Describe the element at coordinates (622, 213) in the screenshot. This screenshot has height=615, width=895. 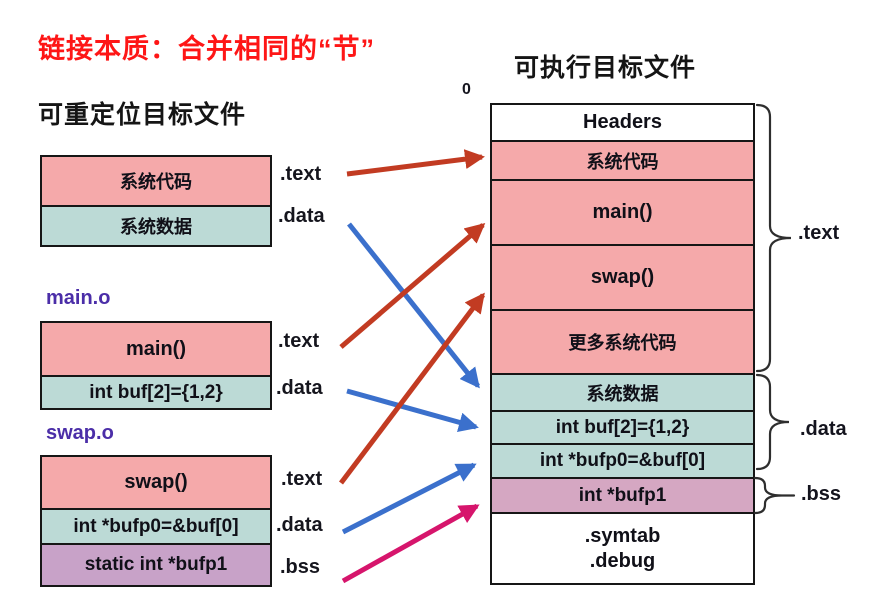
I see `exec-main-row: main()` at that location.